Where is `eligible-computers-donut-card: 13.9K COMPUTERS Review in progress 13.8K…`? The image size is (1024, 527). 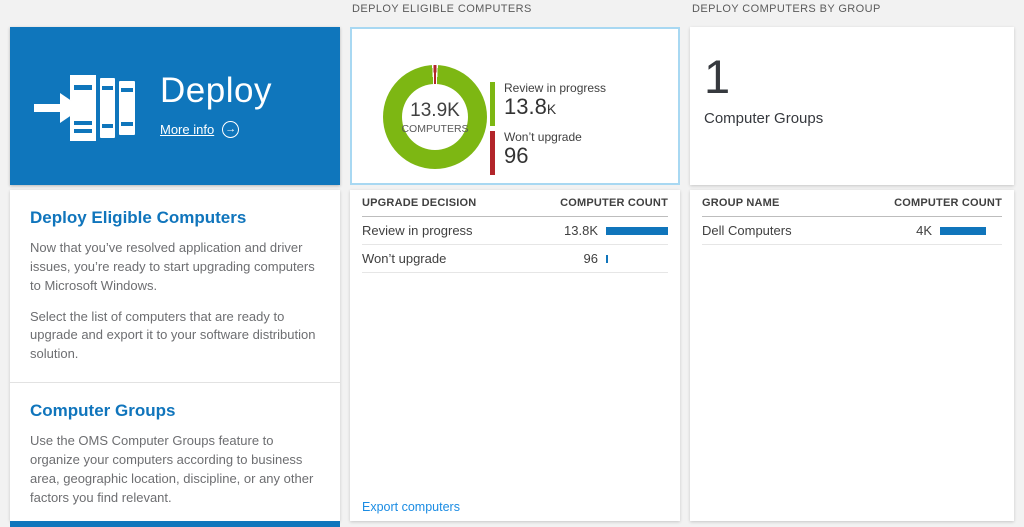
eligible-computers-donut-card: 13.9K COMPUTERS Review in progress 13.8K… is located at coordinates (515, 106).